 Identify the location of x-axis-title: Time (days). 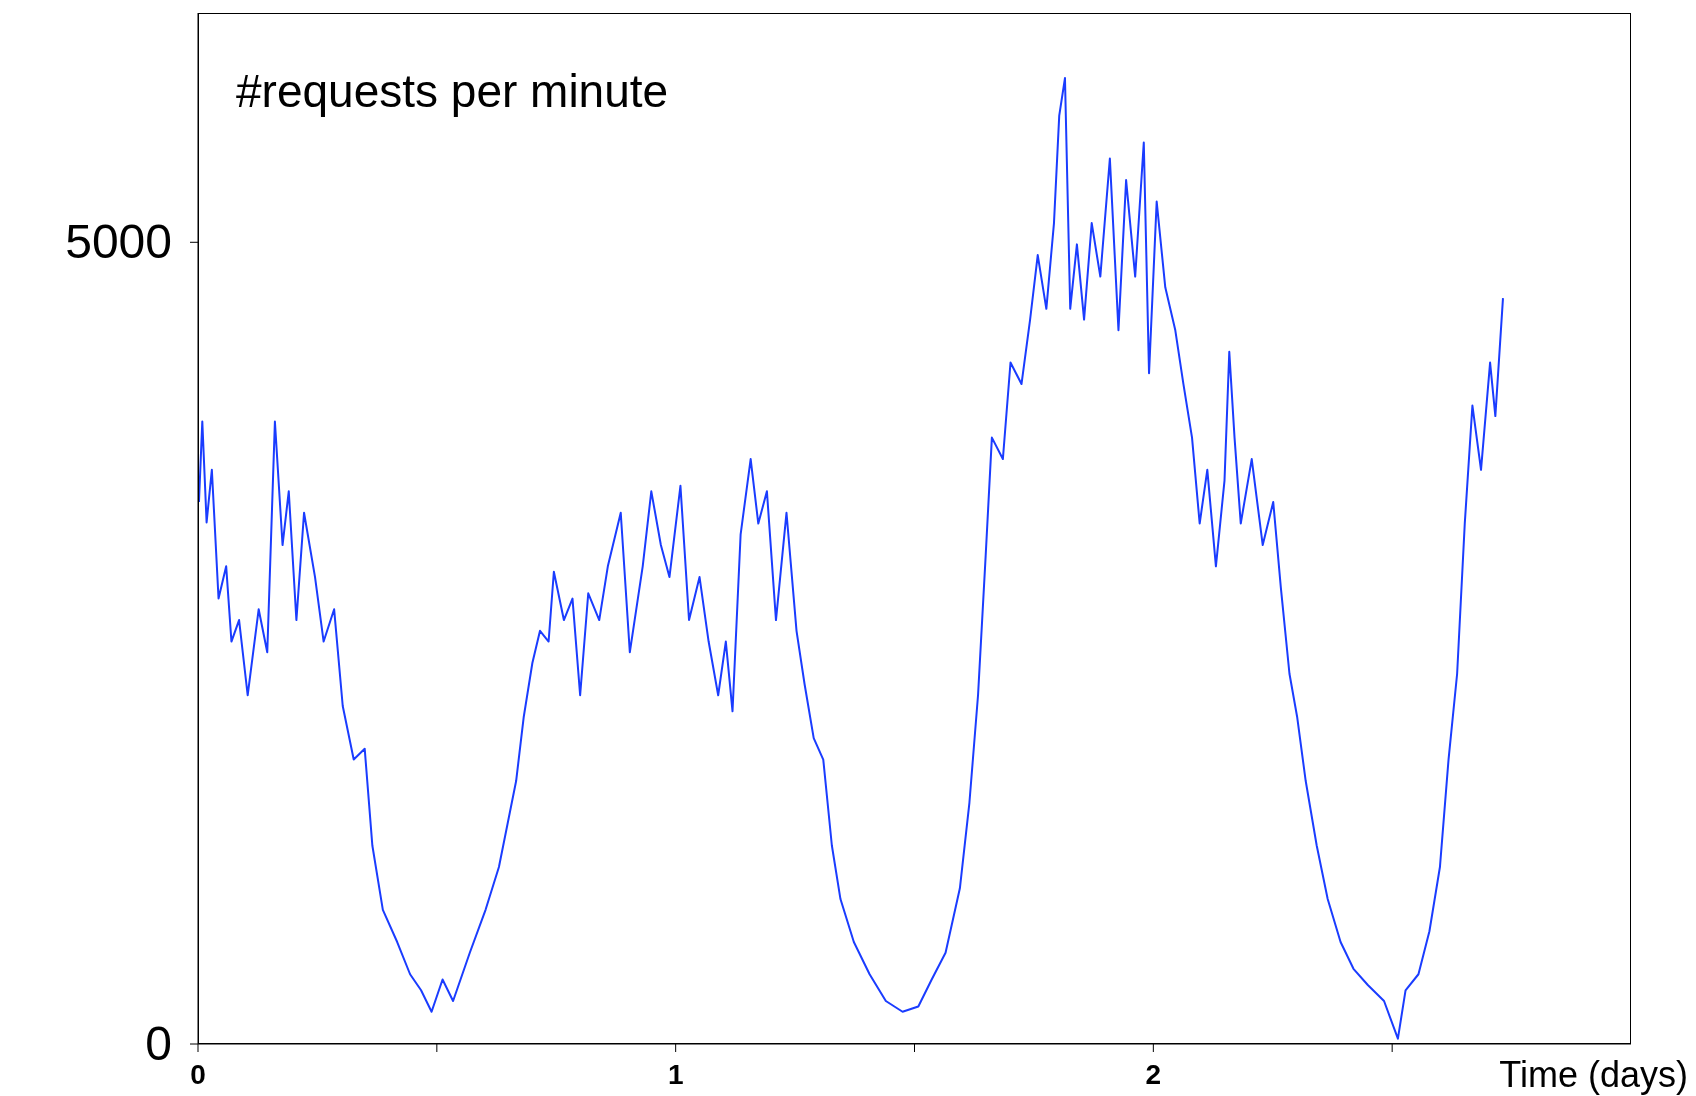
(1593, 1075).